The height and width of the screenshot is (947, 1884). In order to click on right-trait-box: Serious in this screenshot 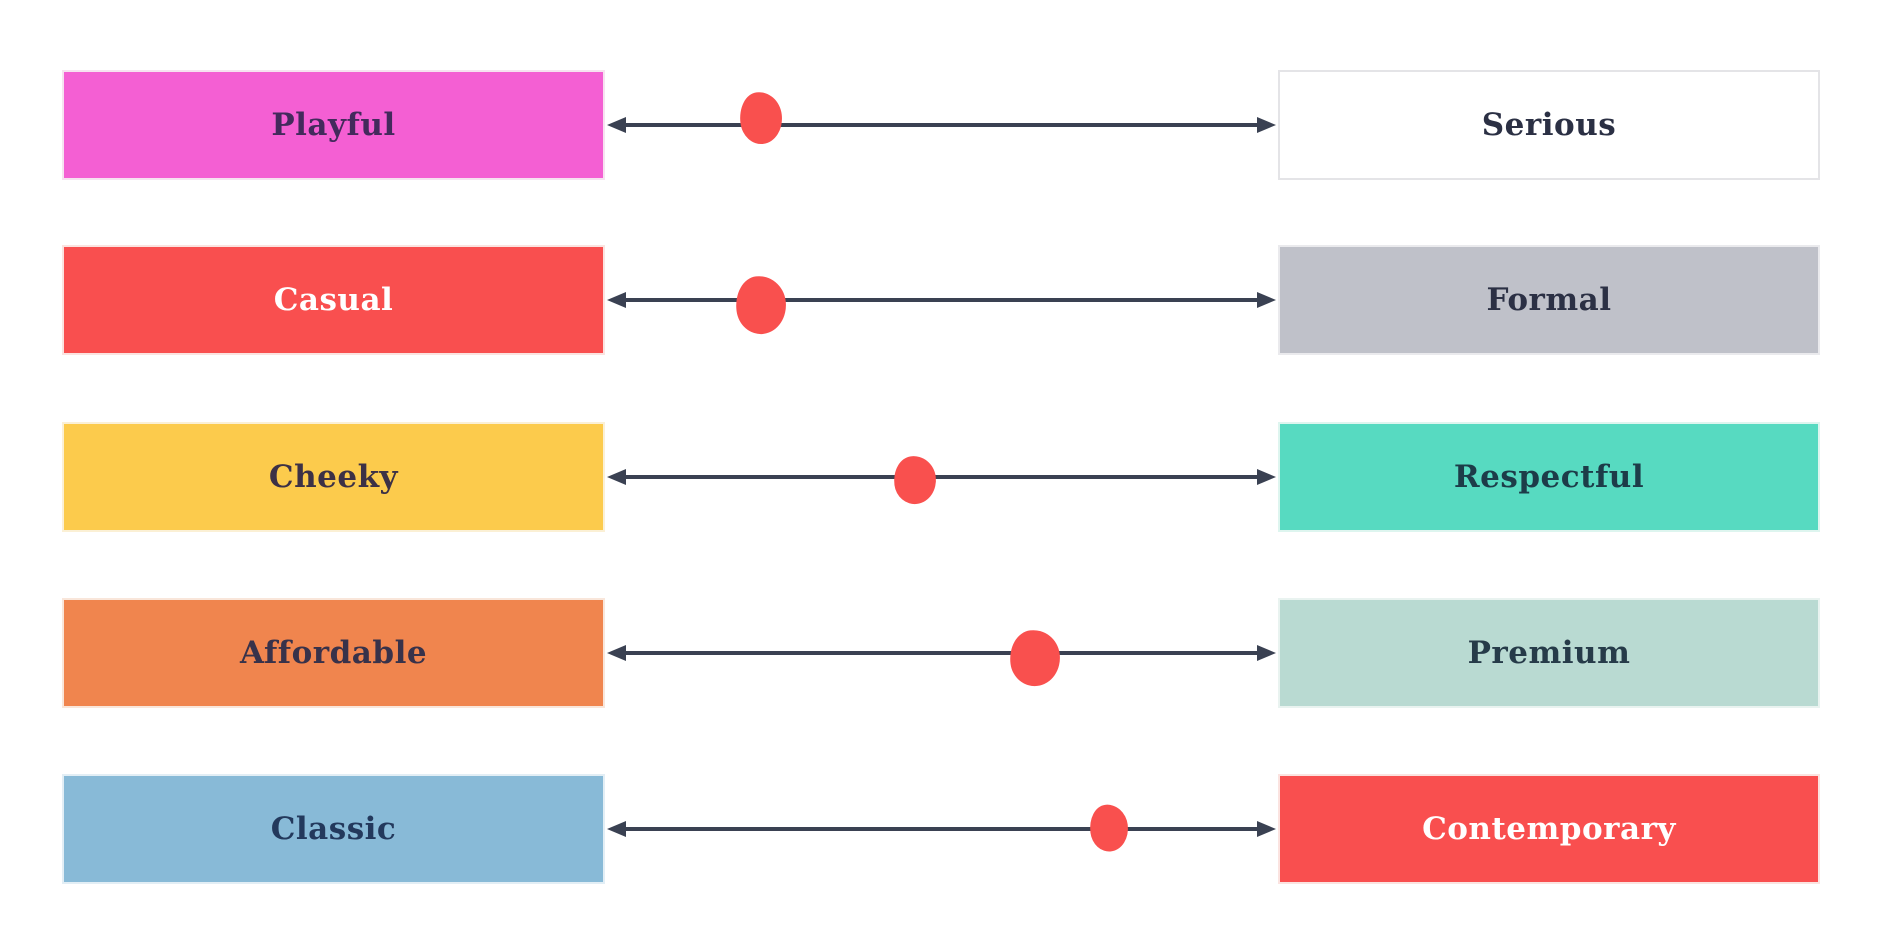, I will do `click(1549, 125)`.